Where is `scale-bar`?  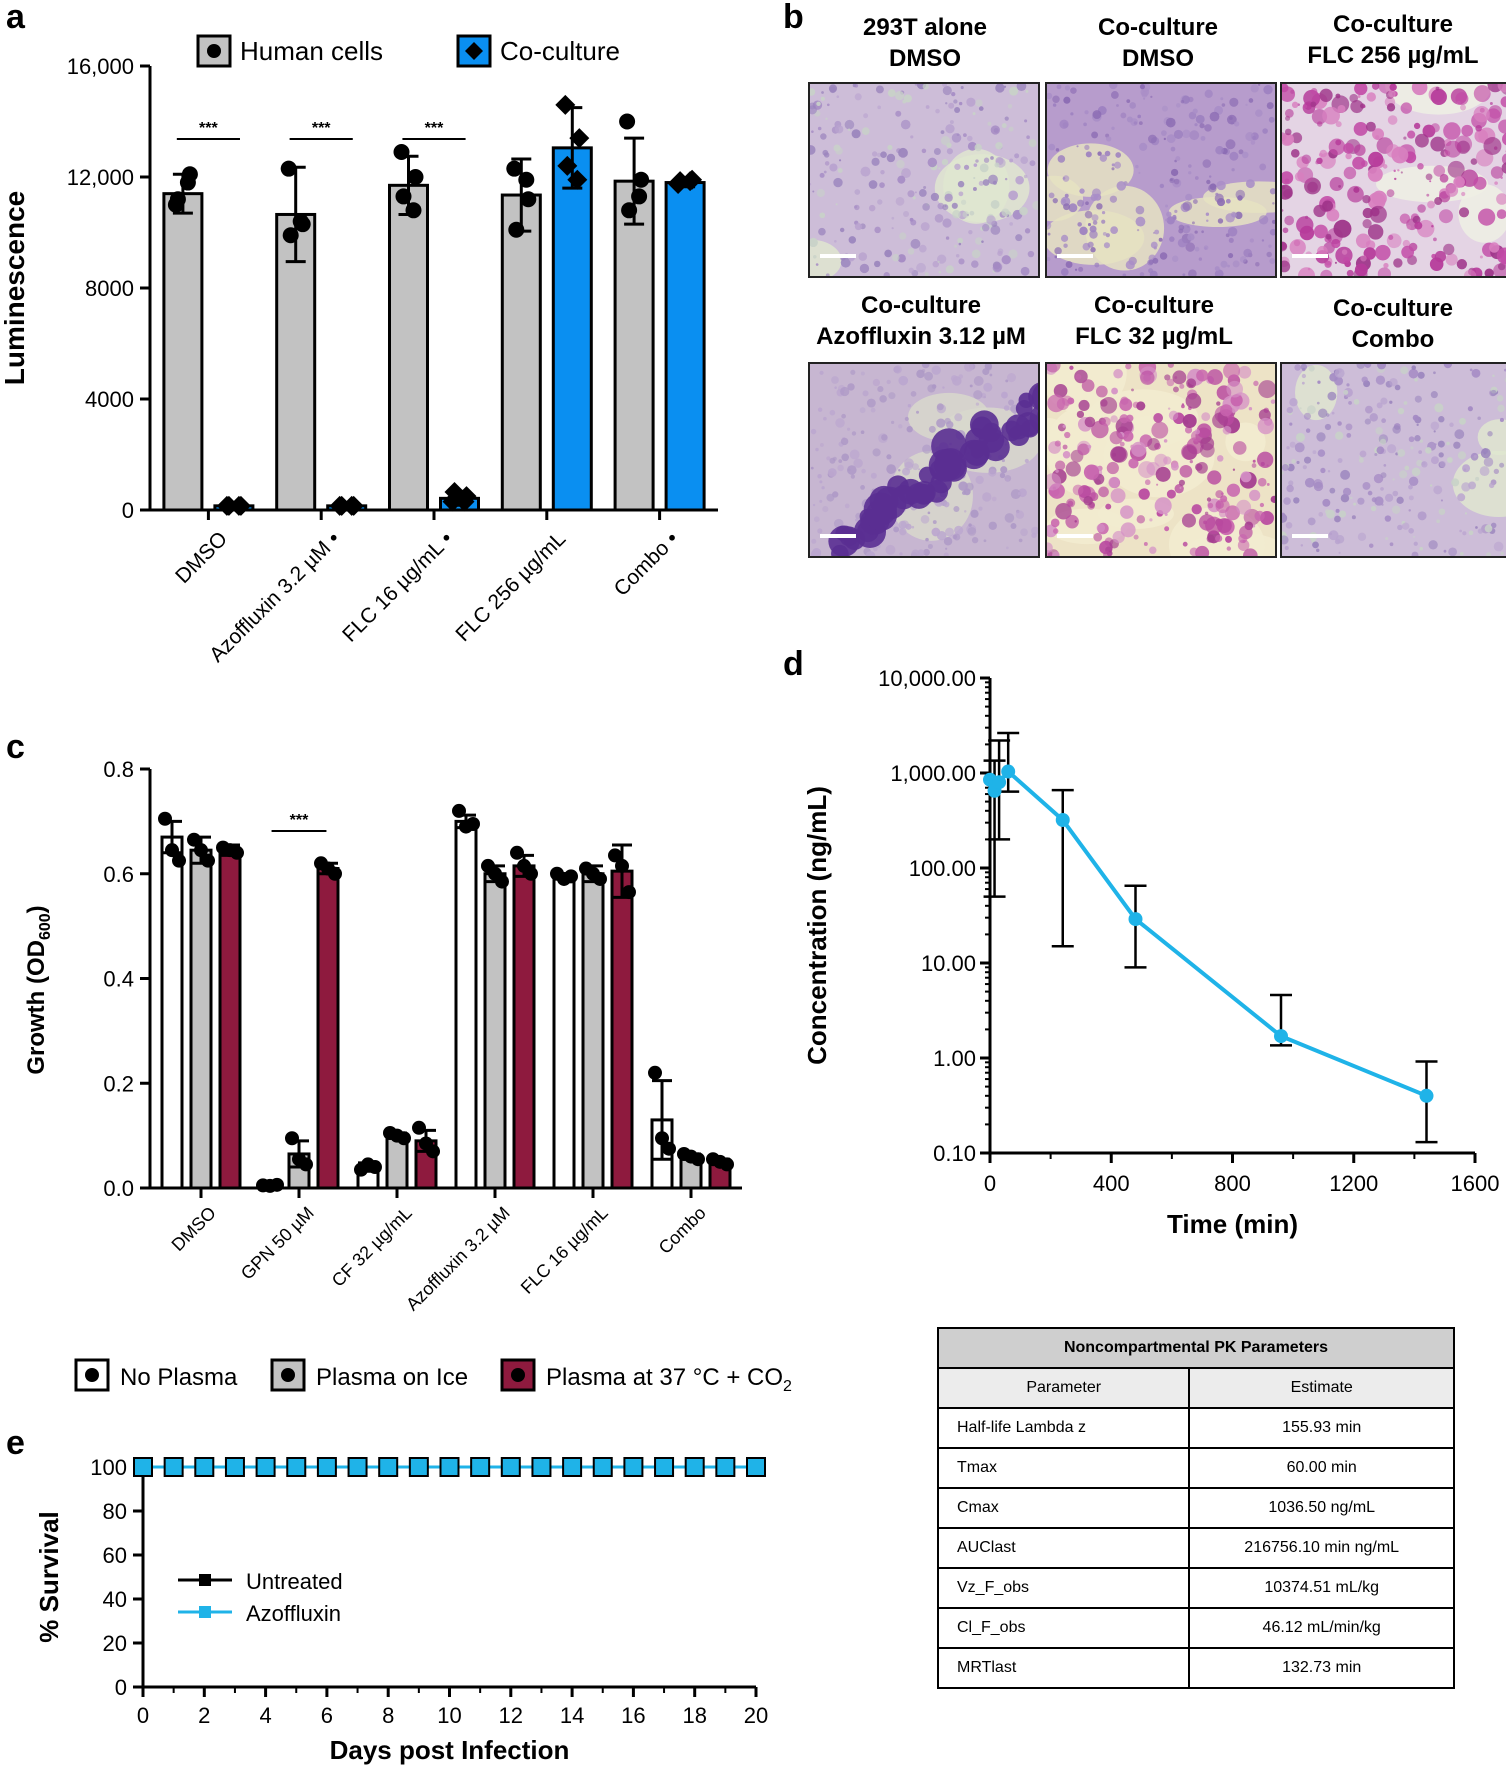 scale-bar is located at coordinates (1310, 256).